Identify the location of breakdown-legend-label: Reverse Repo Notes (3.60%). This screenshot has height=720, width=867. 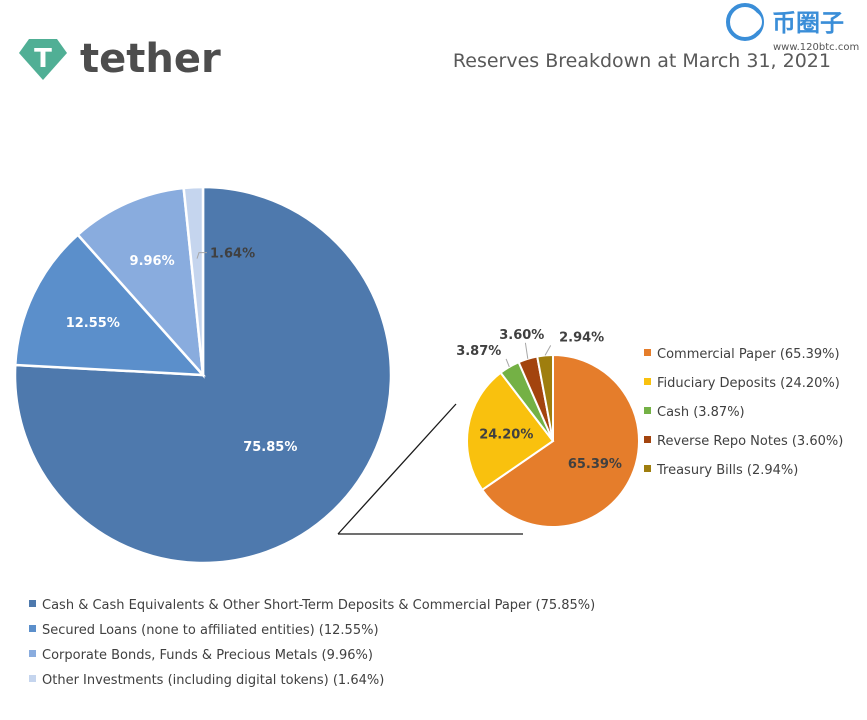
(750, 441).